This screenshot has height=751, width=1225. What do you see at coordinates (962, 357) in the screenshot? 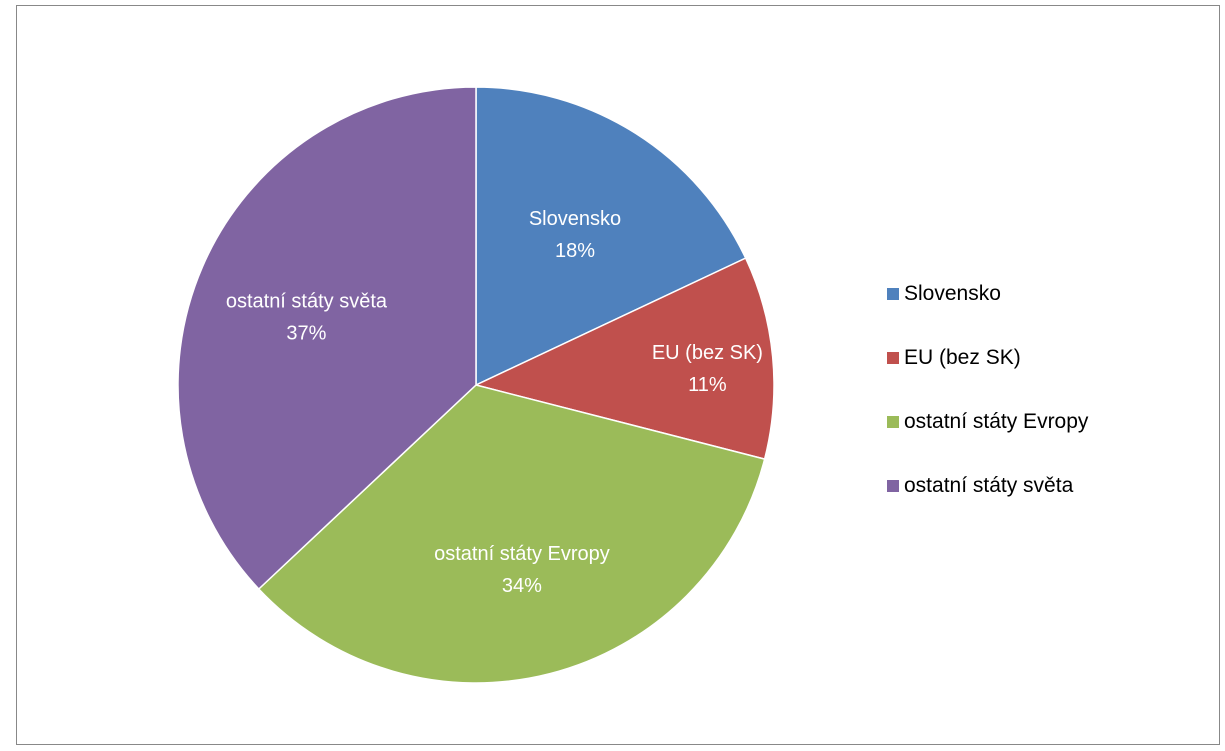
I see `legend-label-eu: EU (bez SK)` at bounding box center [962, 357].